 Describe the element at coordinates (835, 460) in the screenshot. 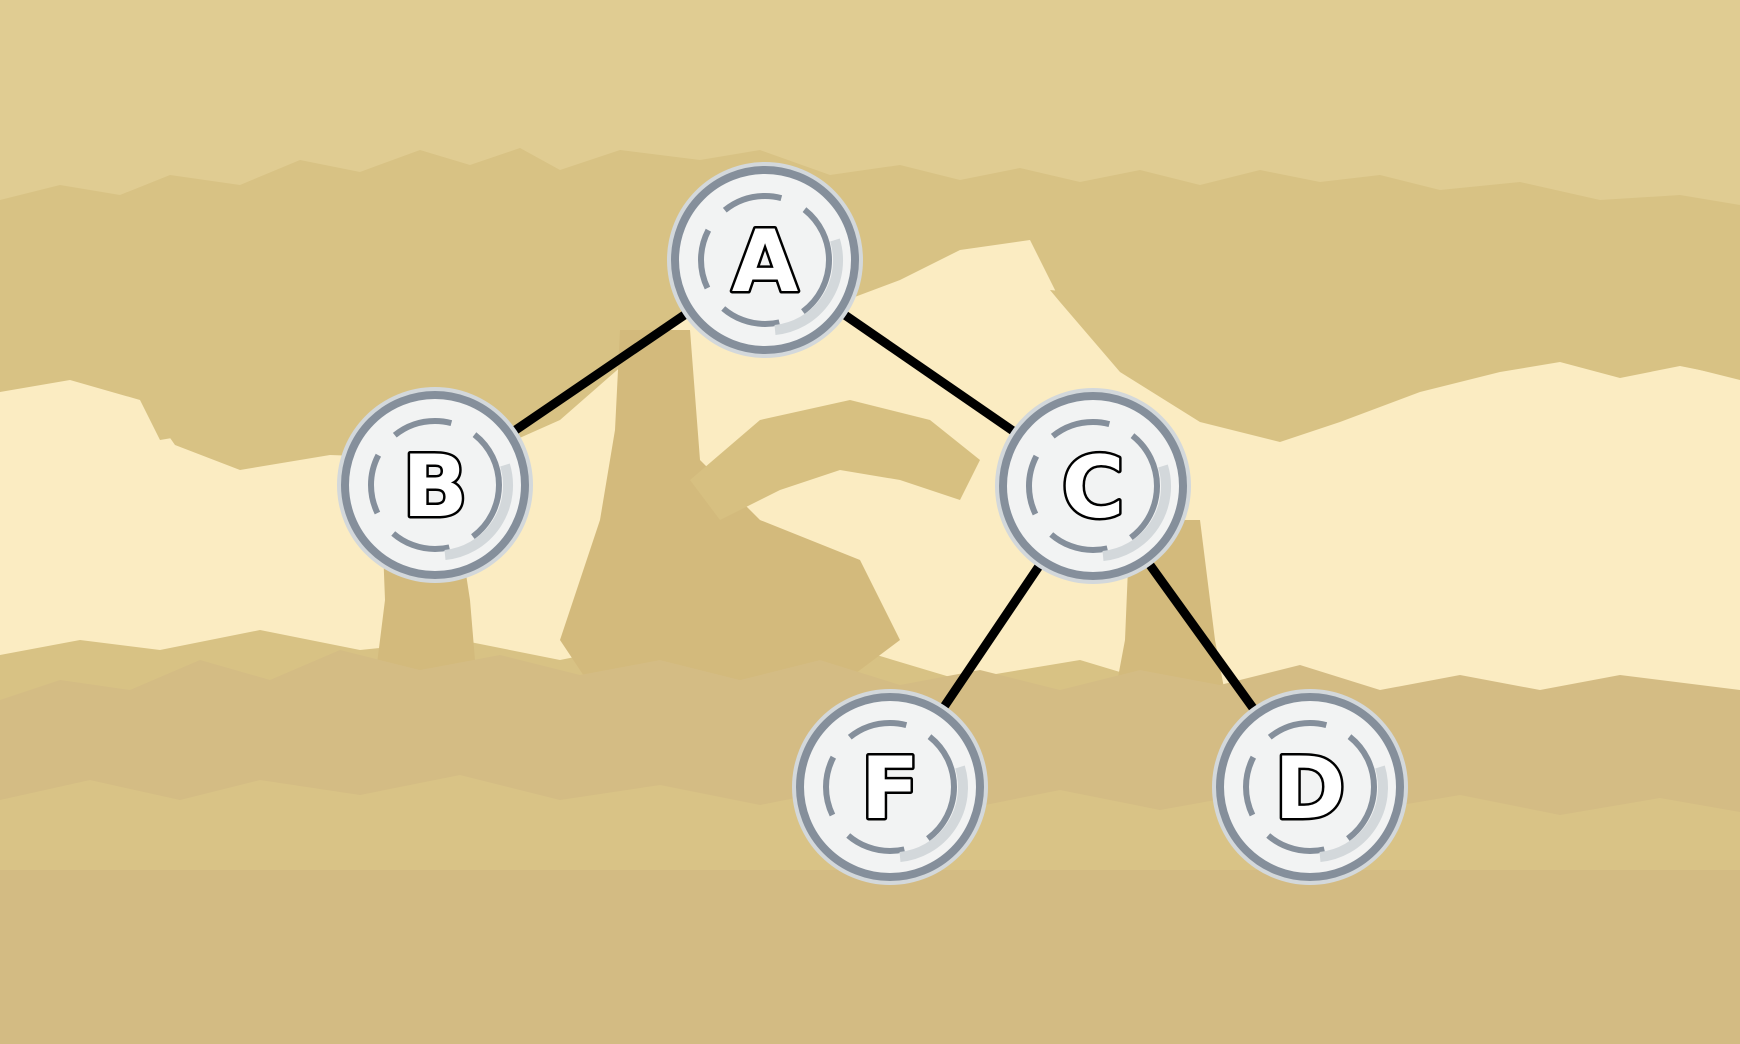

I see `tree-branch-center` at that location.